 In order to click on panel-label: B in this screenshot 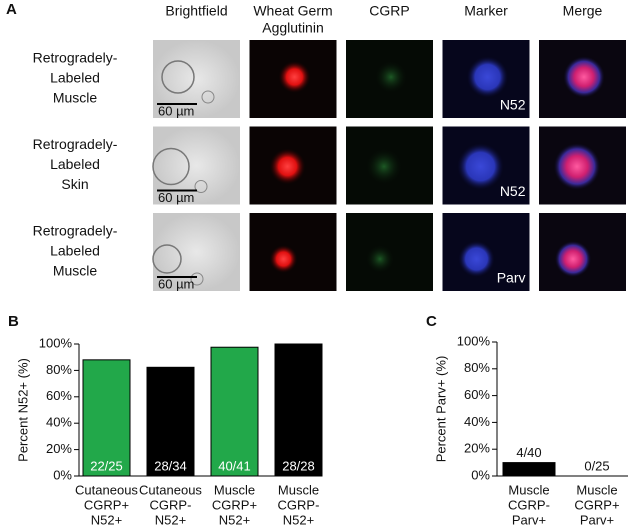, I will do `click(13, 321)`.